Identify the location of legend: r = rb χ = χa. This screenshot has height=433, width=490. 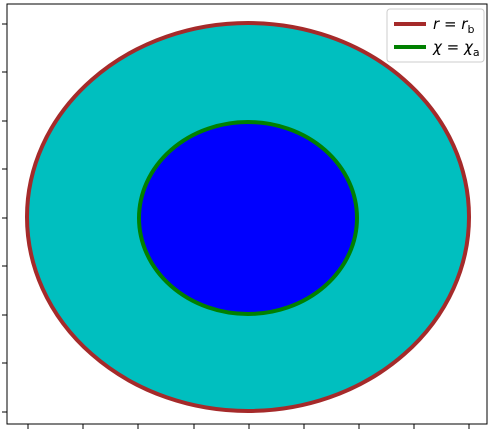
(435, 35).